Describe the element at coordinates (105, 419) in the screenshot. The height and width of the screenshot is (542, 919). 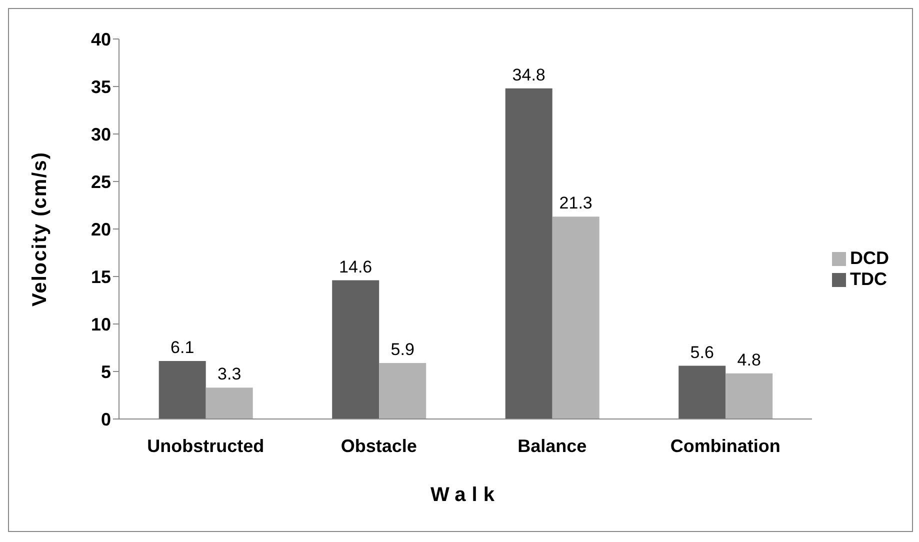
I see `y-tick-label: 0` at that location.